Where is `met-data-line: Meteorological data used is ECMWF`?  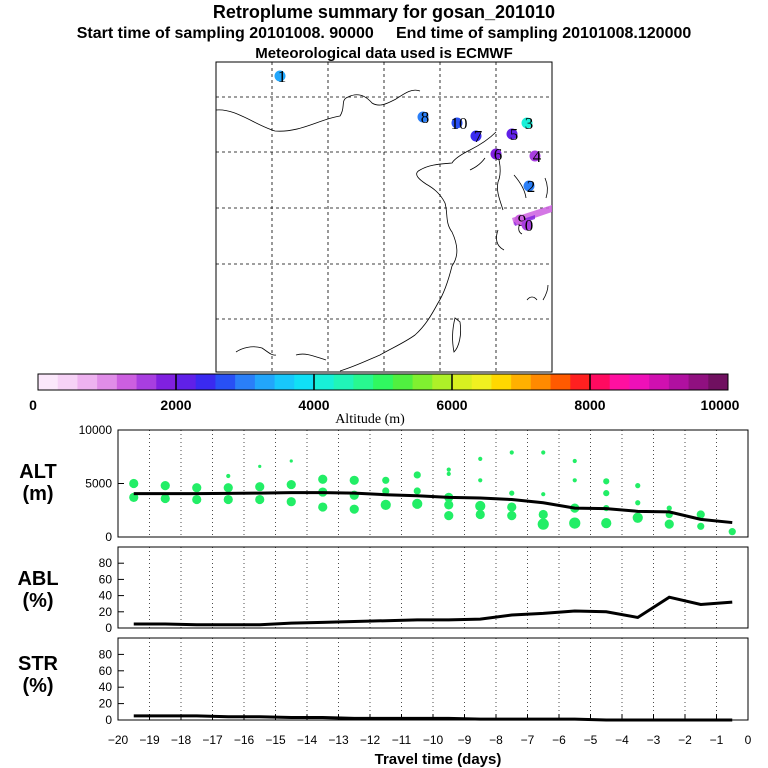 met-data-line: Meteorological data used is ECMWF is located at coordinates (384, 53).